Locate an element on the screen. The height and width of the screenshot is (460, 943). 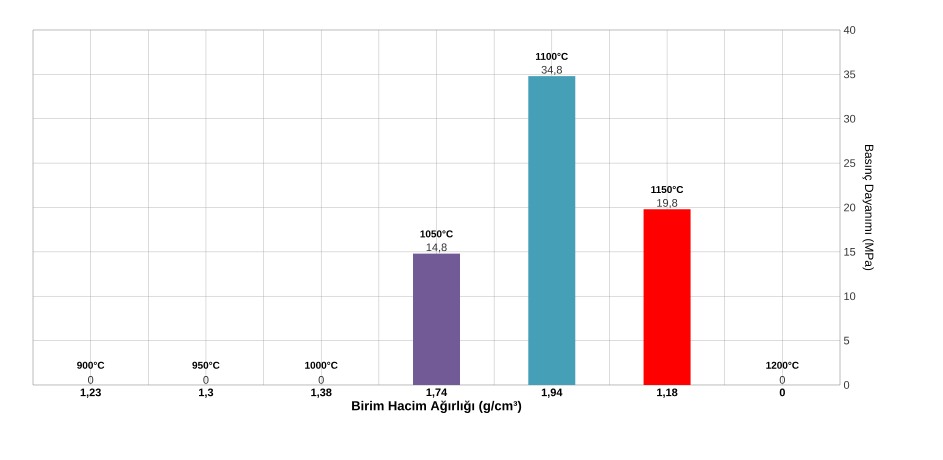
y-tick-label: 20 is located at coordinates (850, 208).